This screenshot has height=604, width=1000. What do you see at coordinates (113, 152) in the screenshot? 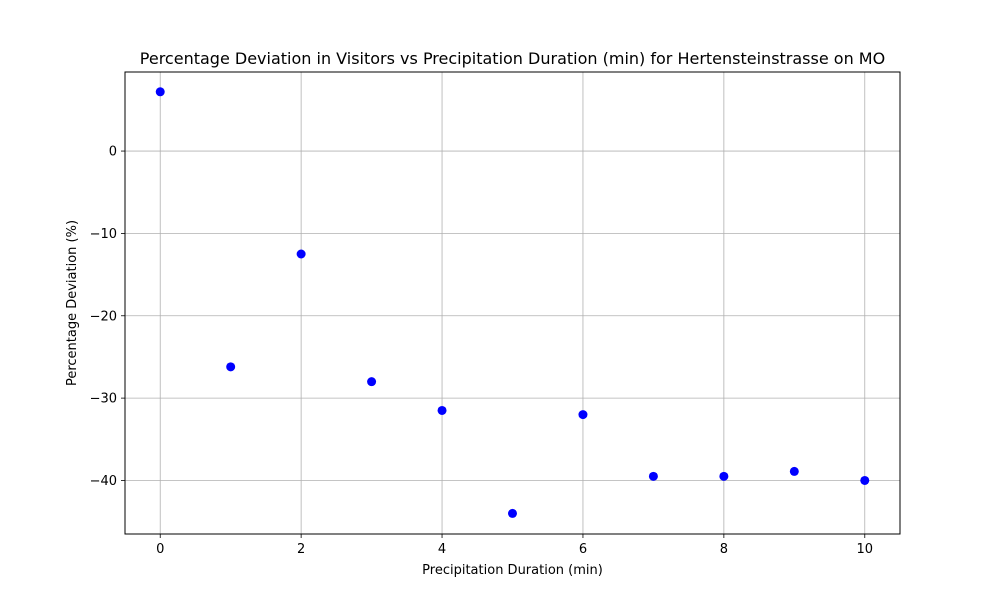
I see `y-tick-label: 0` at bounding box center [113, 152].